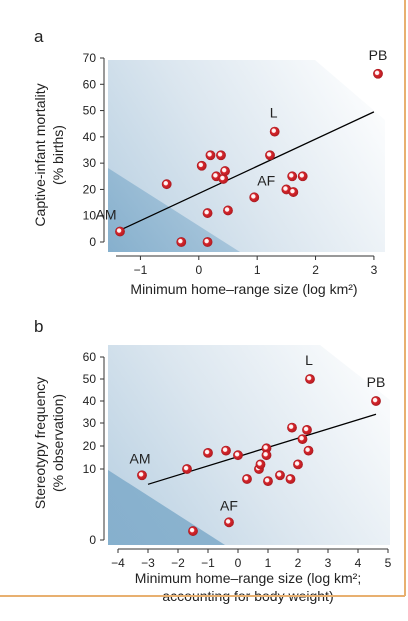  I want to click on panel-a-y-tick-label: 10, so click(90, 216).